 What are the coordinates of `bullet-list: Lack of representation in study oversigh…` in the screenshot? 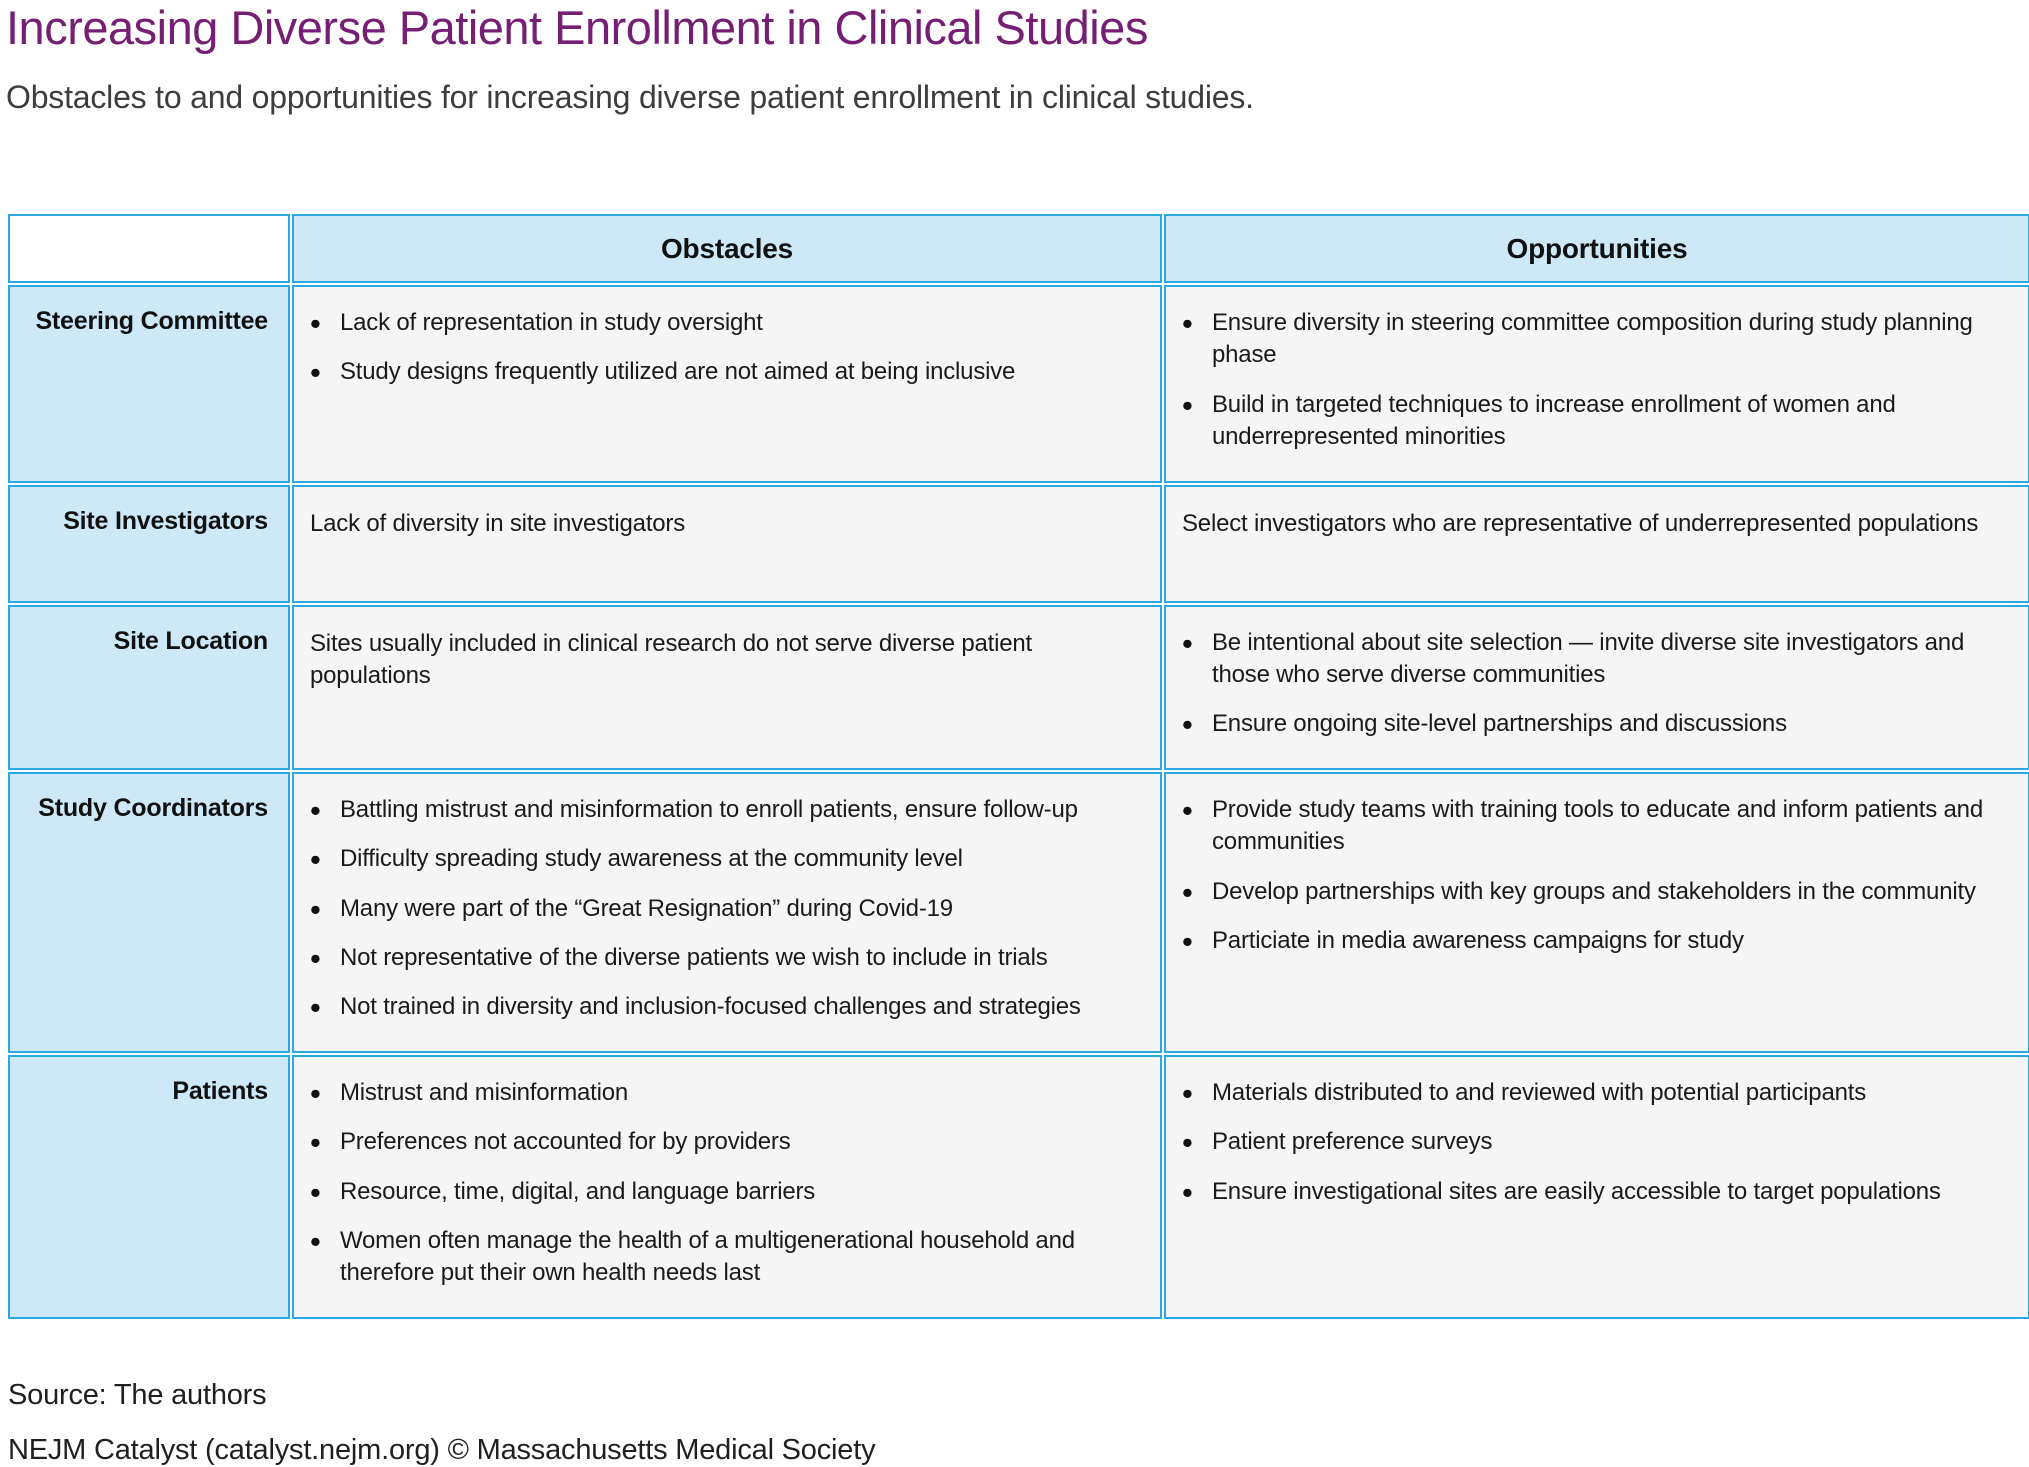 It's located at (730, 349).